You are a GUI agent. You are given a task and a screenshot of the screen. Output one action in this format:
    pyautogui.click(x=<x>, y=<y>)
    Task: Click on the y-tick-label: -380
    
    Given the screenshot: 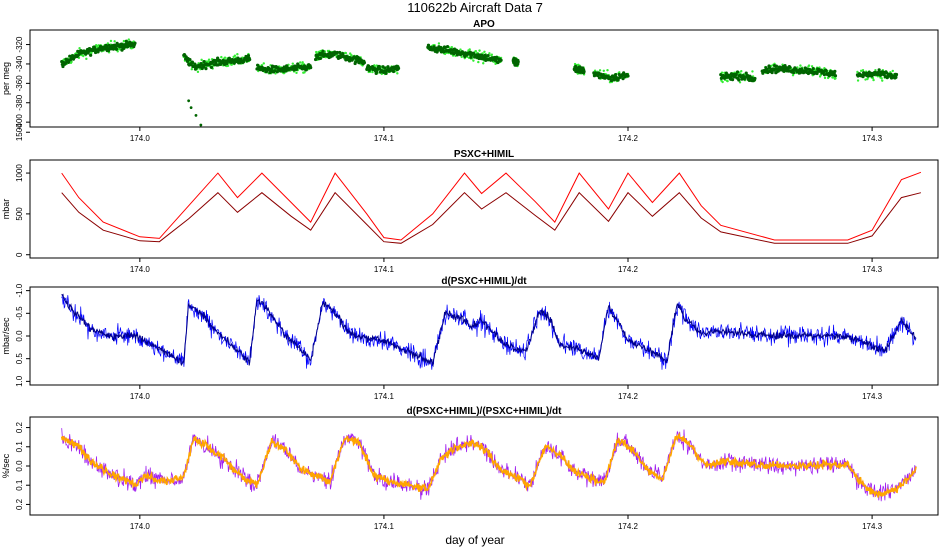 What is the action you would take?
    pyautogui.click(x=19, y=102)
    